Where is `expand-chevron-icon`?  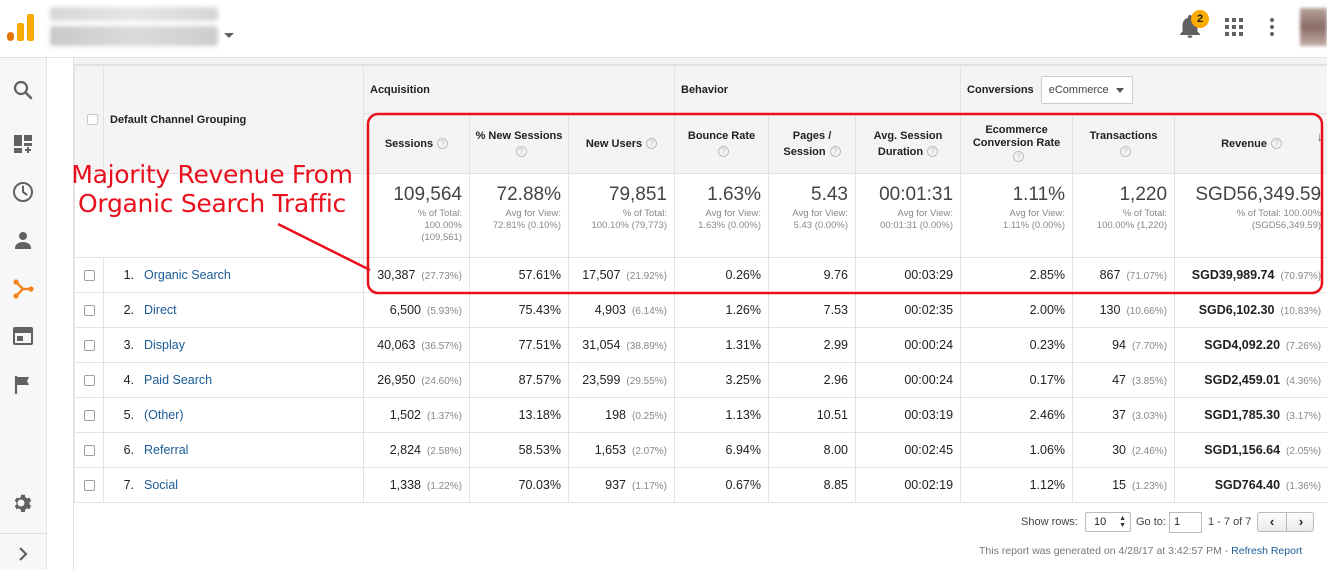 expand-chevron-icon is located at coordinates (23, 554).